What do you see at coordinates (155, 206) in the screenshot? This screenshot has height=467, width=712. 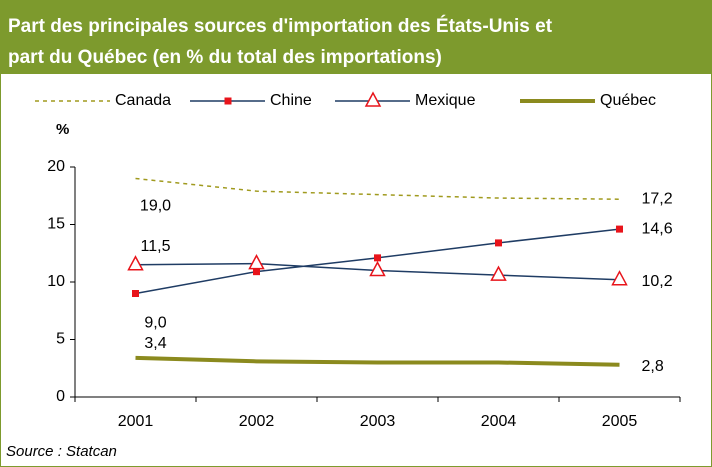 I see `data-label: 19,0` at bounding box center [155, 206].